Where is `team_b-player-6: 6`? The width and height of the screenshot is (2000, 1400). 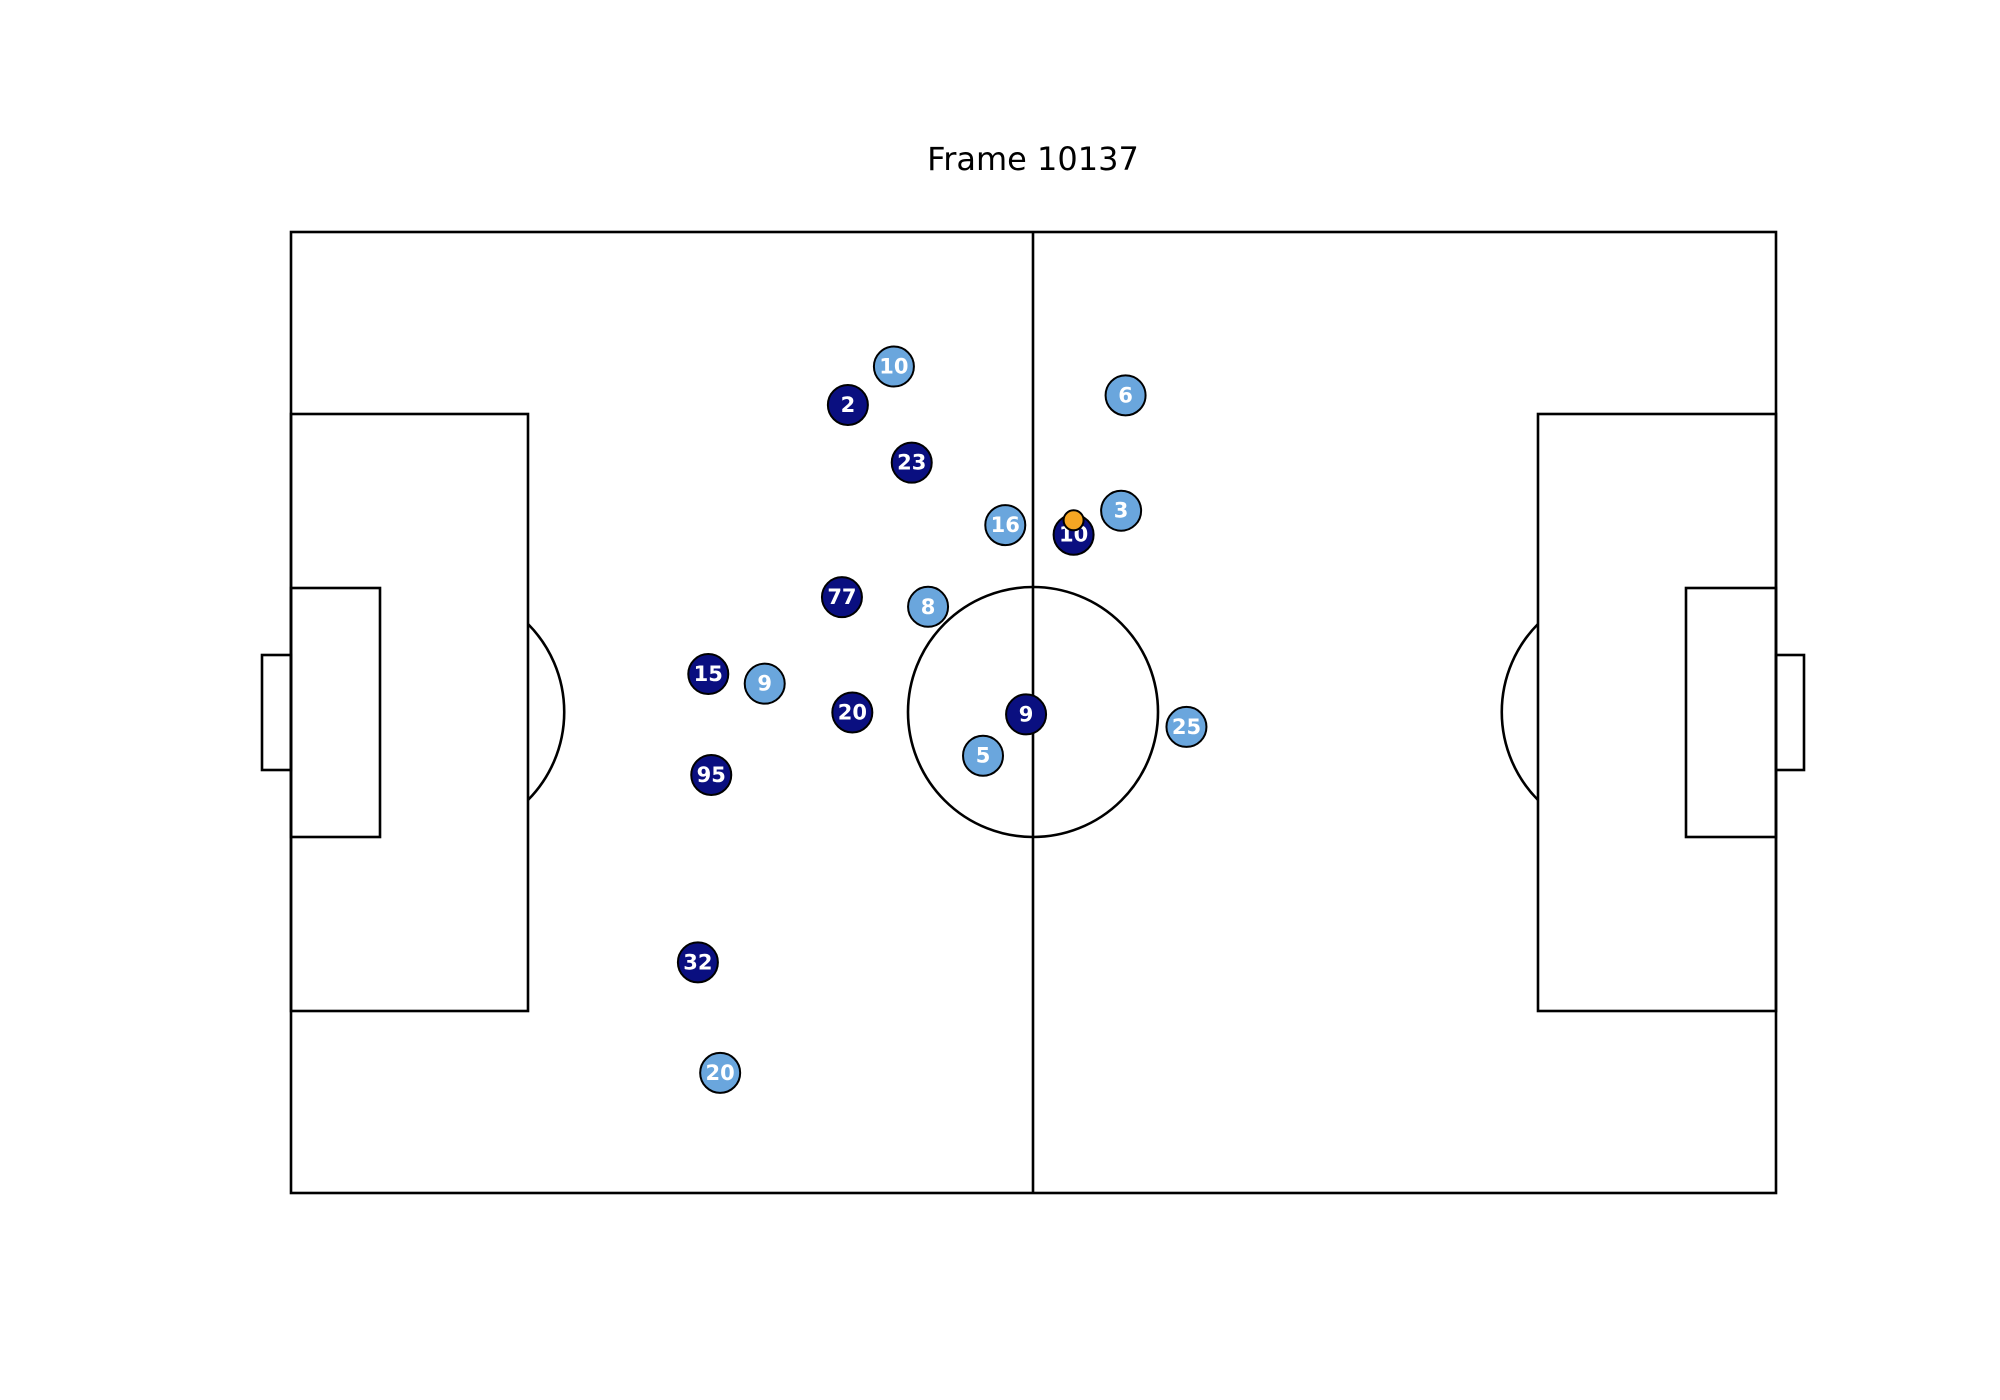
team_b-player-6: 6 is located at coordinates (1125, 395).